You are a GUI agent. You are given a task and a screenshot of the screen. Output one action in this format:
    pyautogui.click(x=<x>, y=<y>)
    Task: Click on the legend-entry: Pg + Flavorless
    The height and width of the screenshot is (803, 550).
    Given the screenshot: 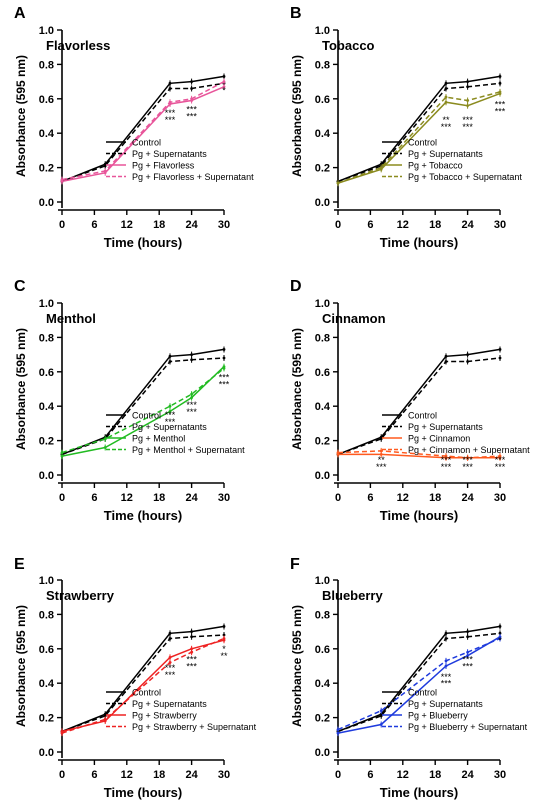 What is the action you would take?
    pyautogui.click(x=163, y=166)
    